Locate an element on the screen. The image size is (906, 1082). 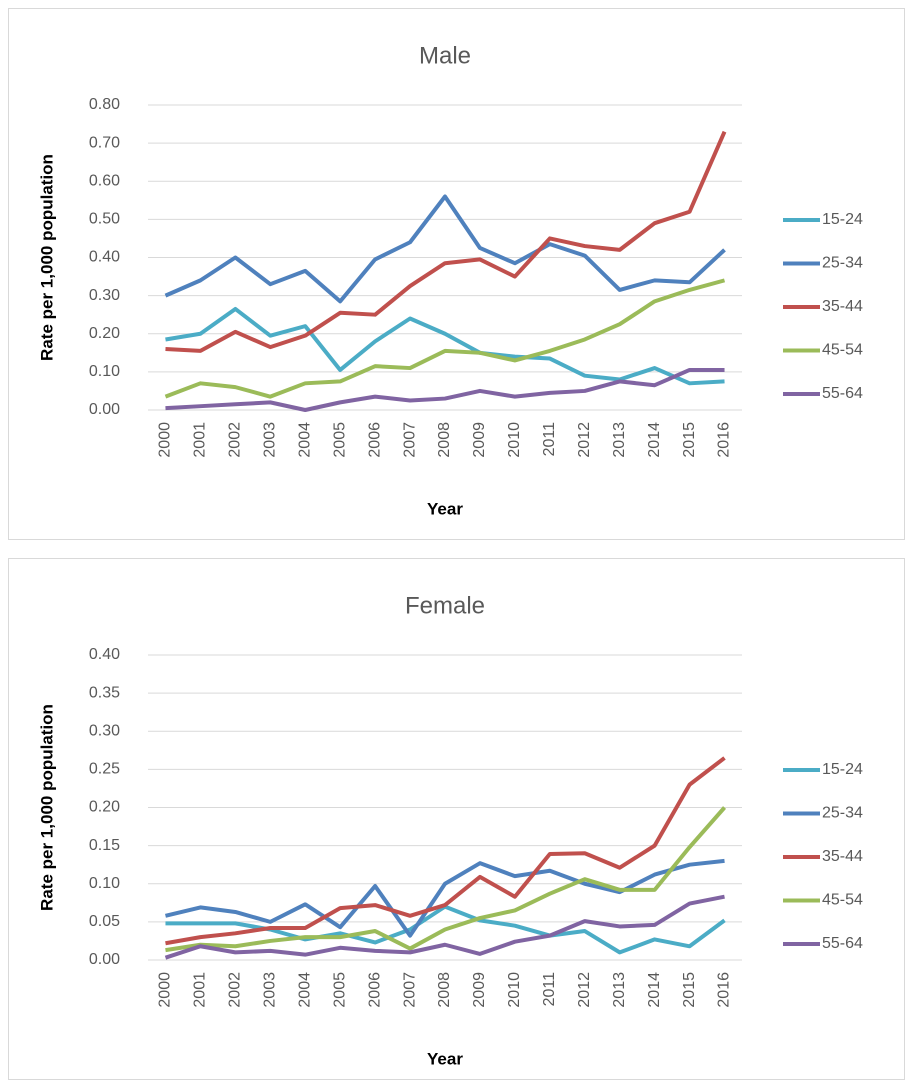
y-tick-label: 0.35 is located at coordinates (104, 692).